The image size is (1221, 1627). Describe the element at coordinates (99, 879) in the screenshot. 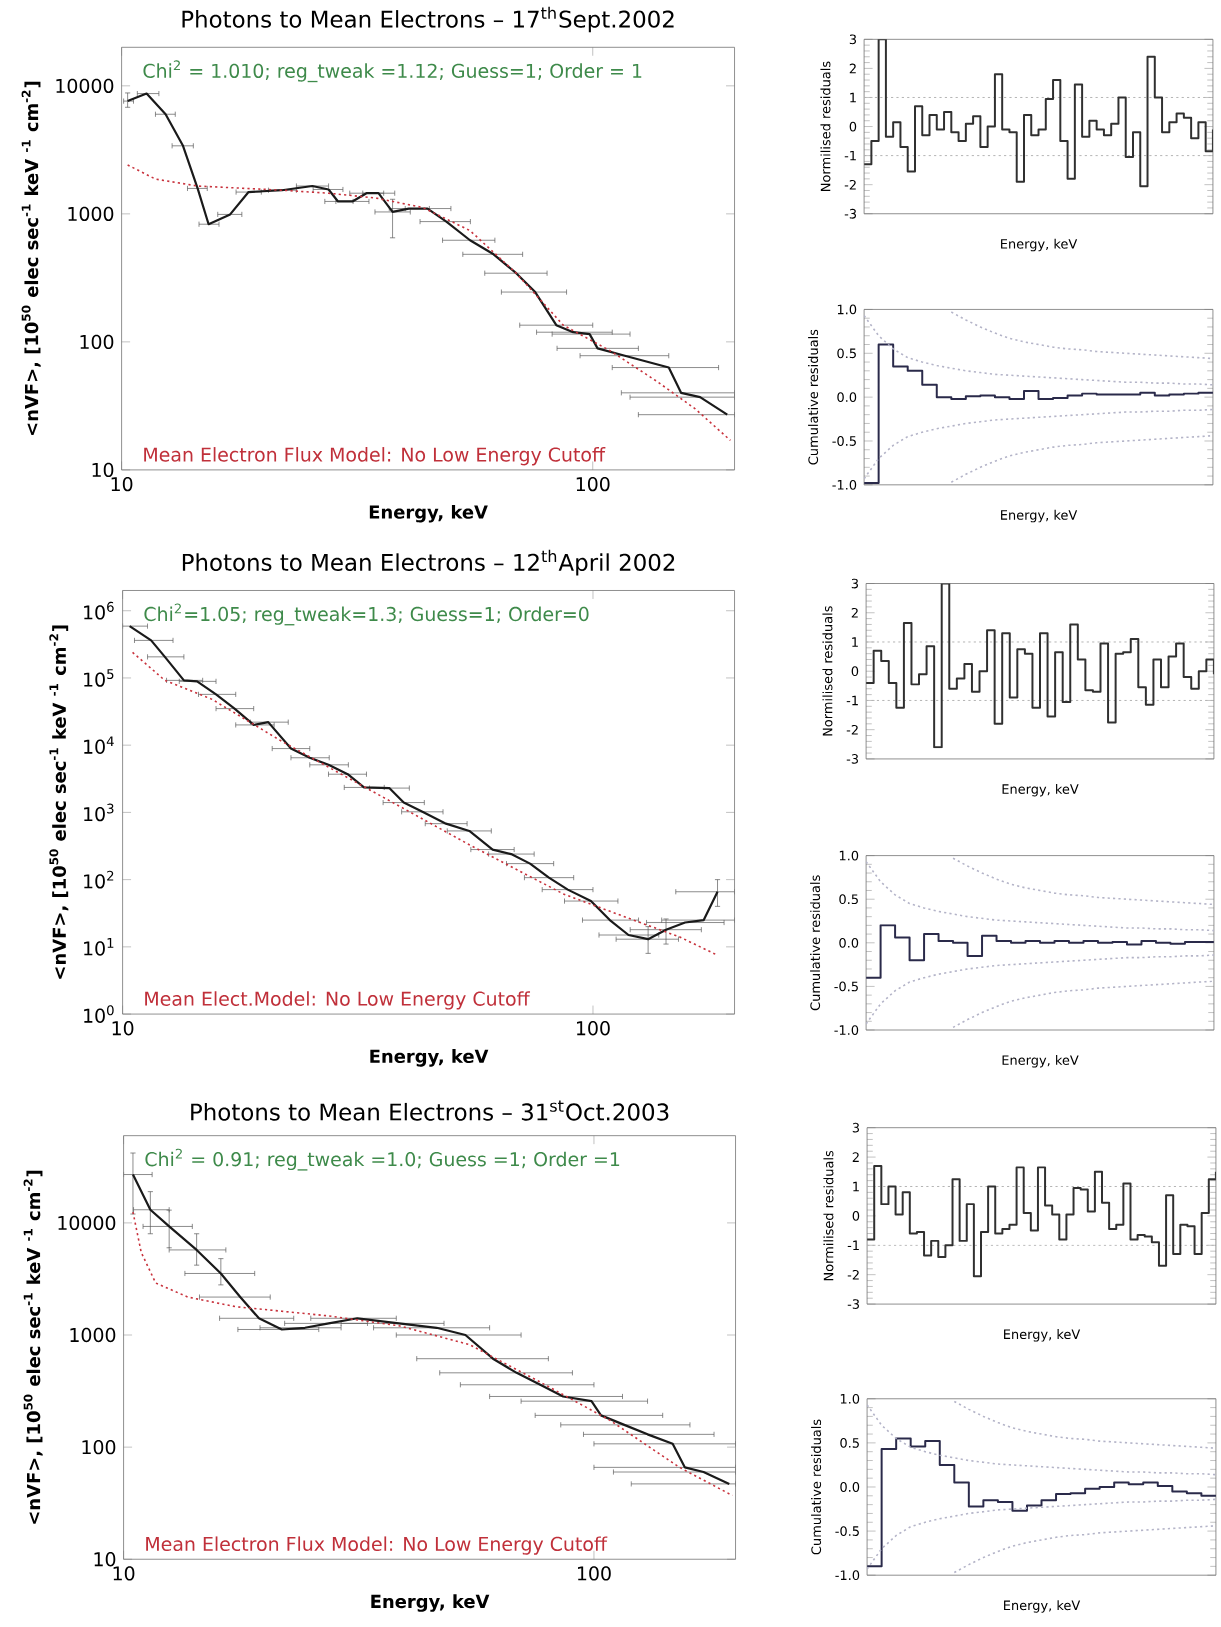

I see `y-tick-label: 10$^{2}$` at that location.